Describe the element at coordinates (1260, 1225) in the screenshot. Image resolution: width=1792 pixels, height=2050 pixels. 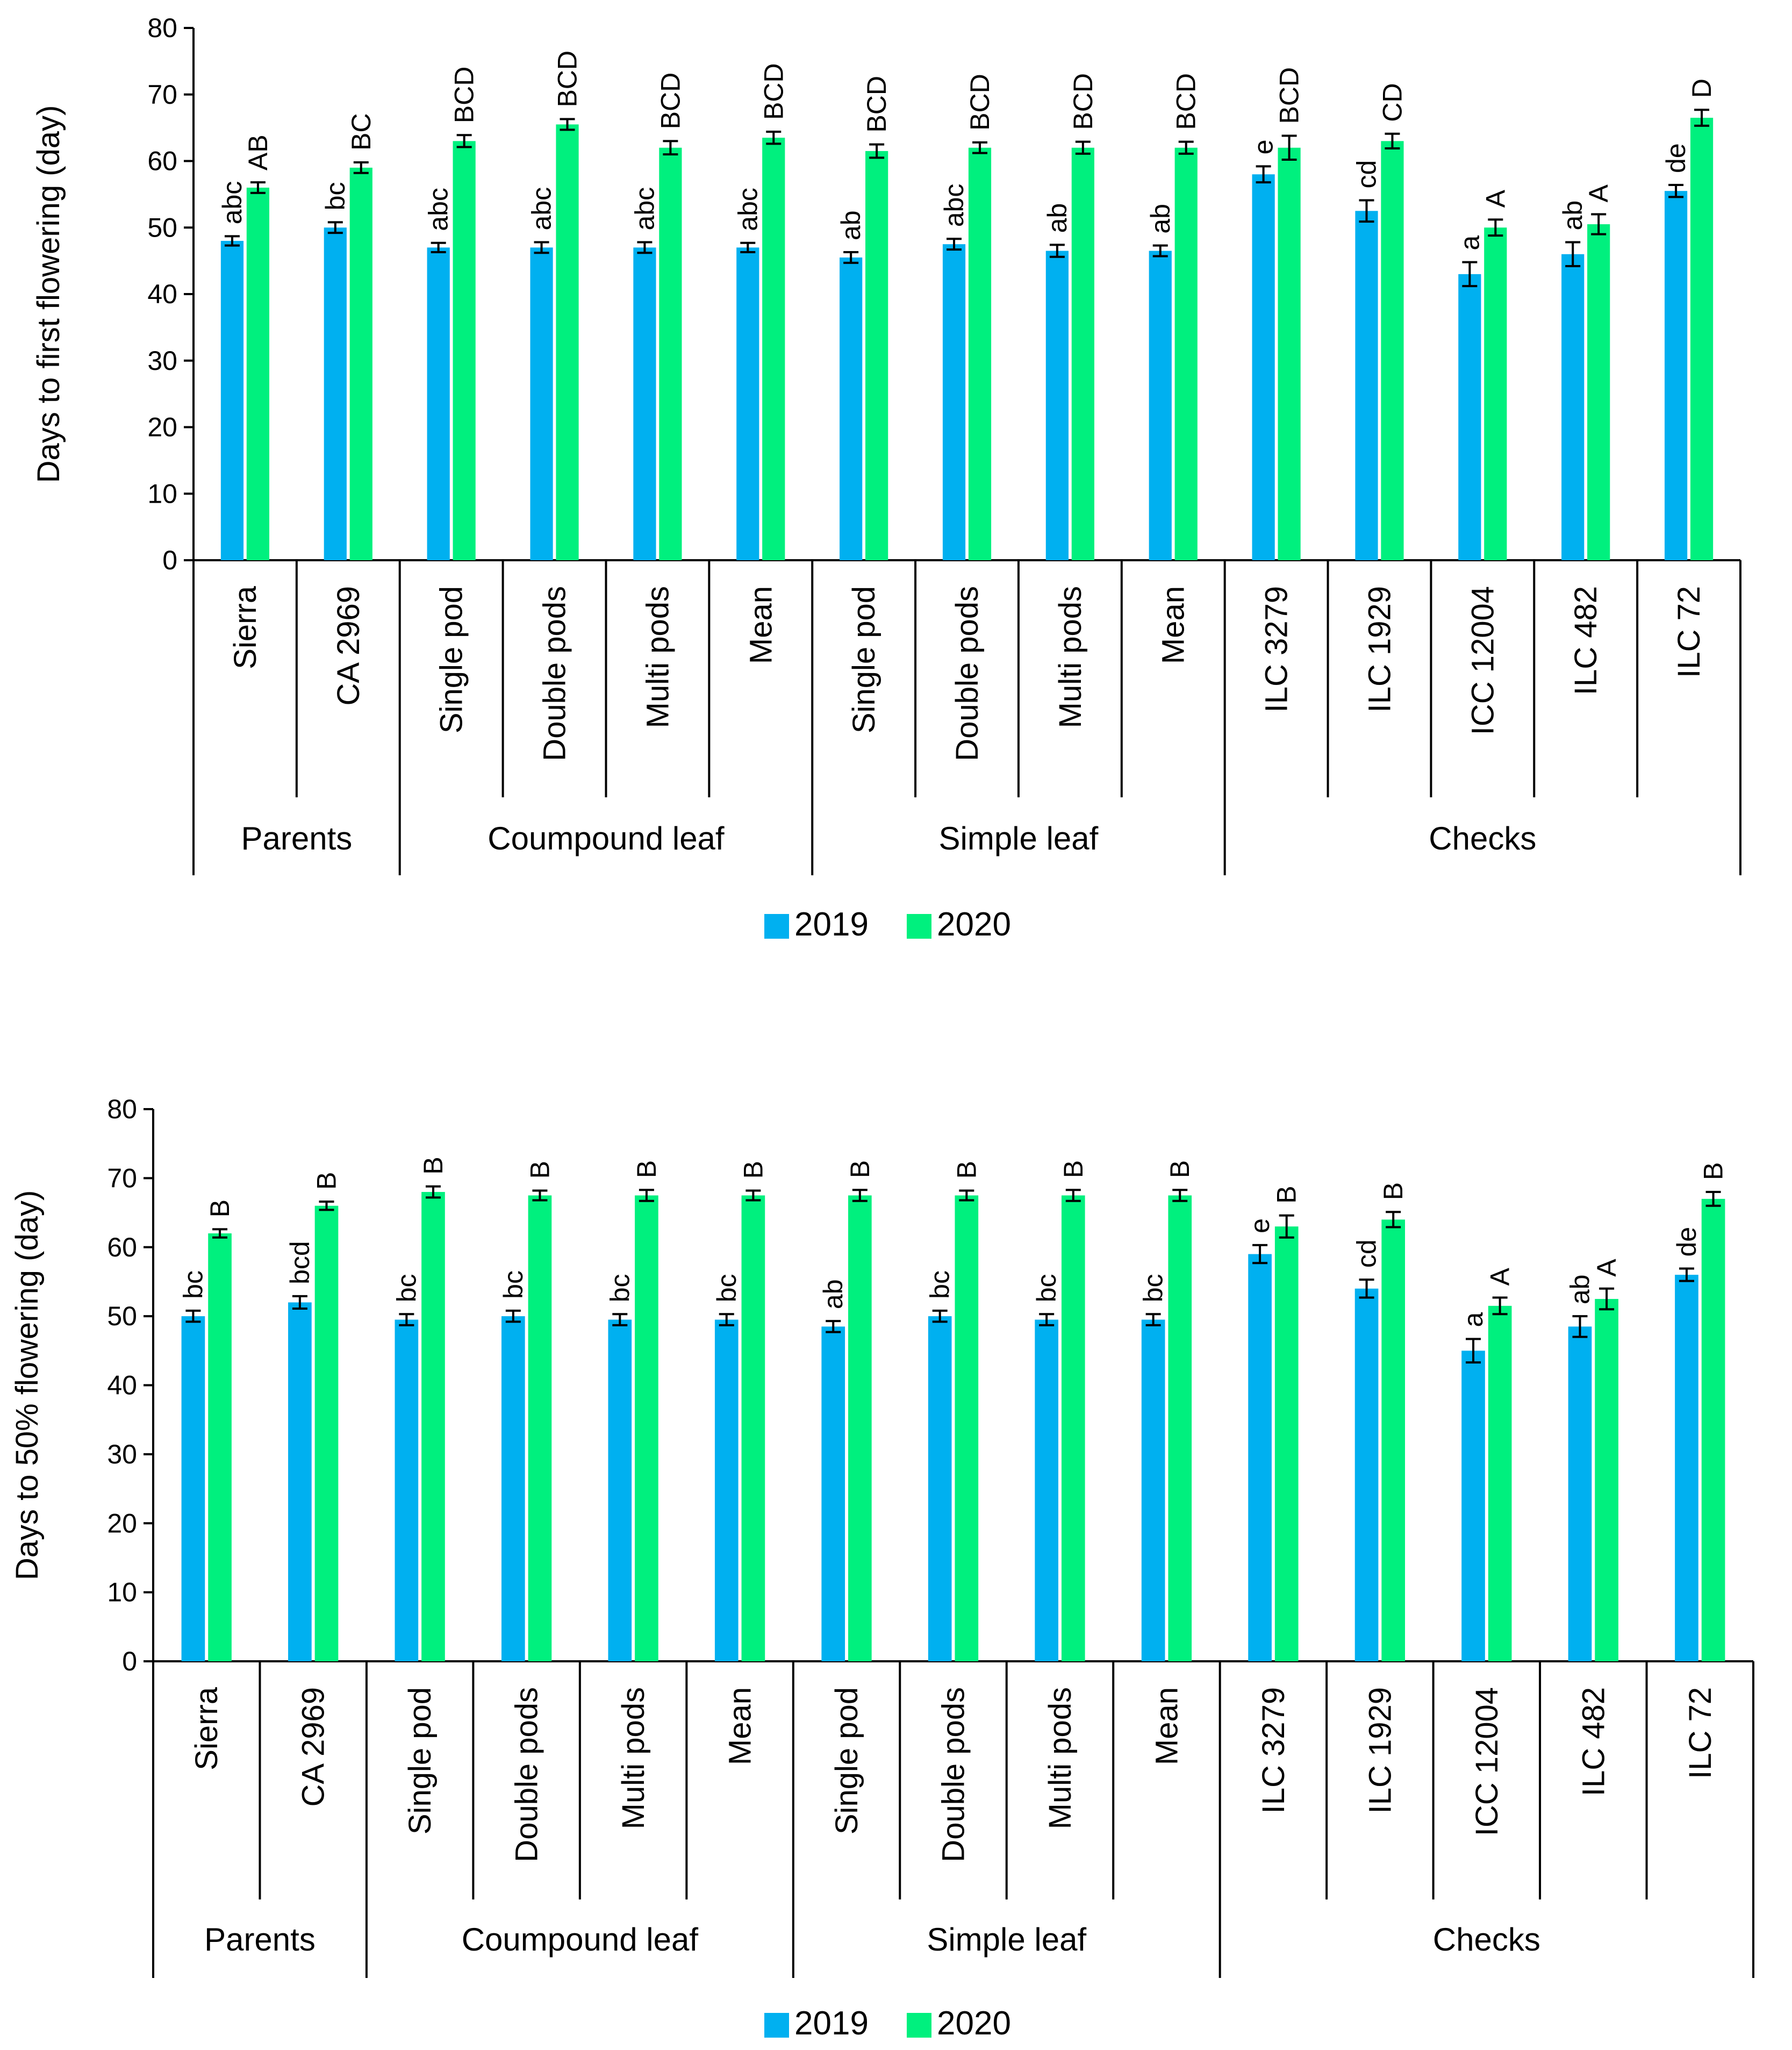
I see `significance-label: e` at that location.